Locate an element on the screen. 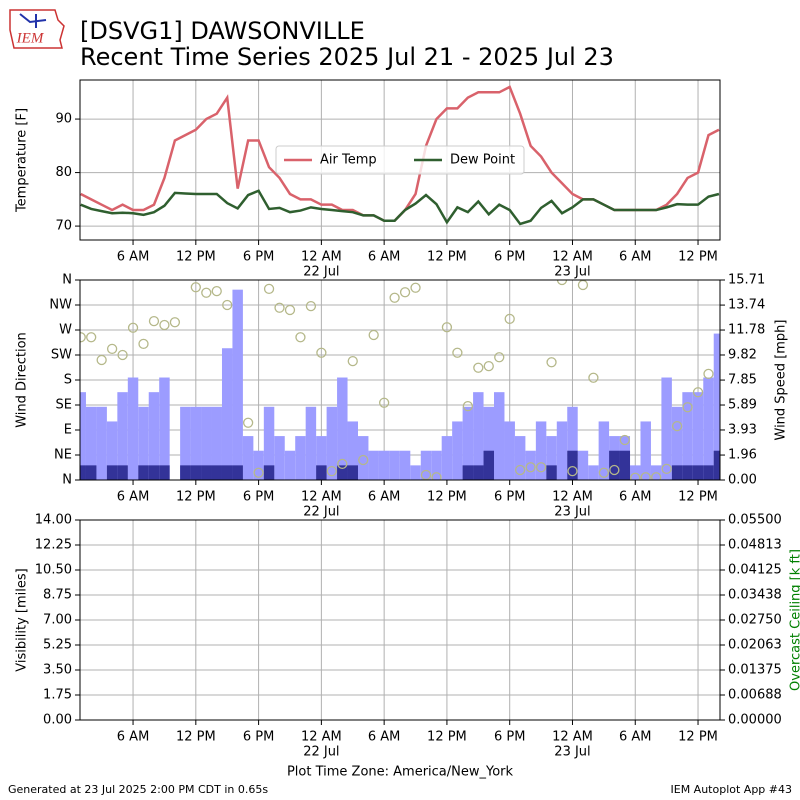 This screenshot has height=800, width=800. y-tick-label: 5.25 is located at coordinates (57, 645).